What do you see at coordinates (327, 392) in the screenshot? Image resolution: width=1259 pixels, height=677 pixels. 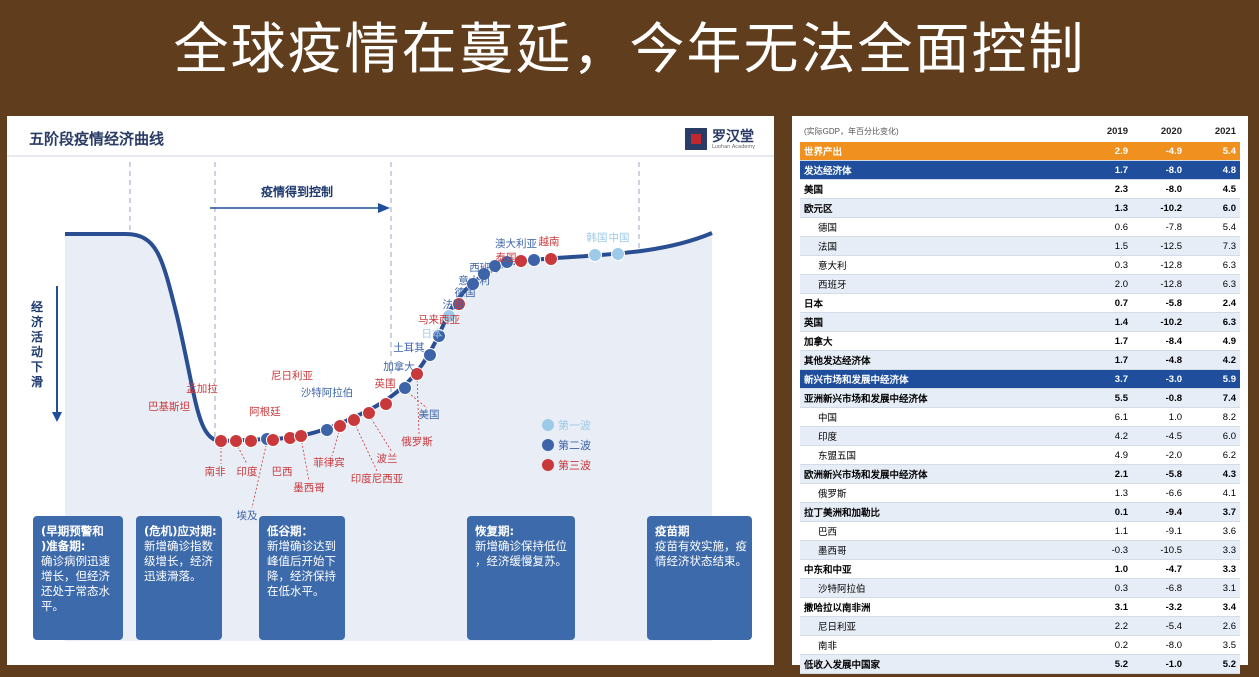 I see `country-label: 沙特阿拉伯` at bounding box center [327, 392].